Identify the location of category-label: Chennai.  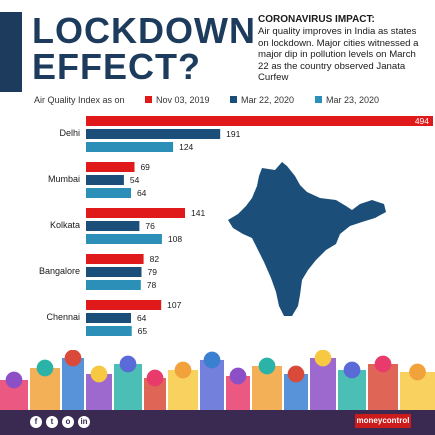
(63, 317).